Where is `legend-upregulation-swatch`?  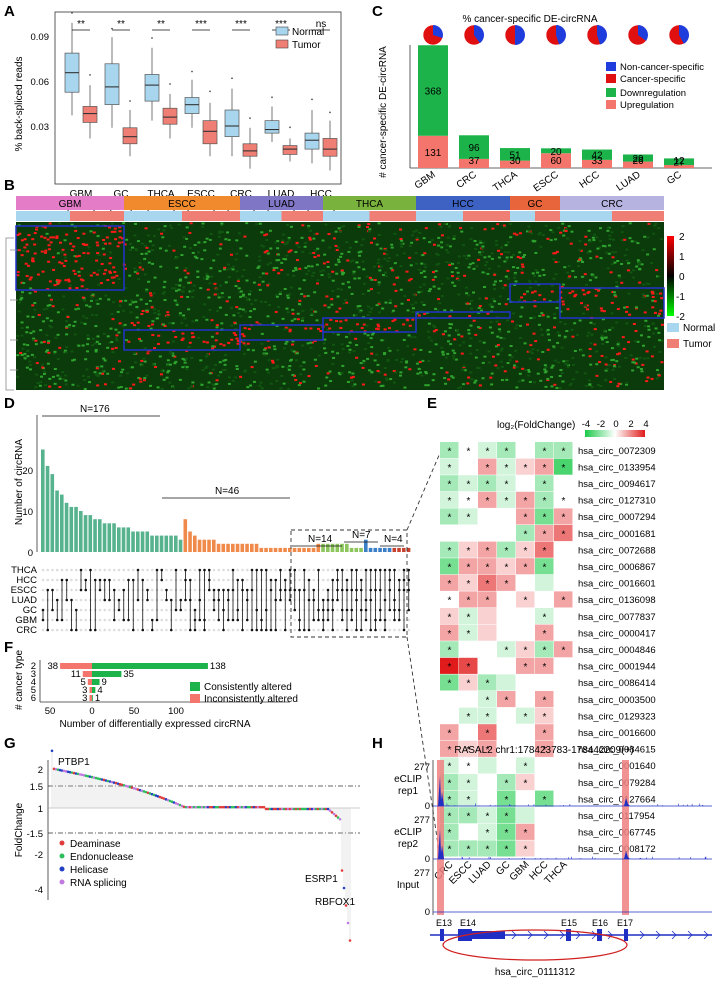
legend-upregulation-swatch is located at coordinates (611, 104).